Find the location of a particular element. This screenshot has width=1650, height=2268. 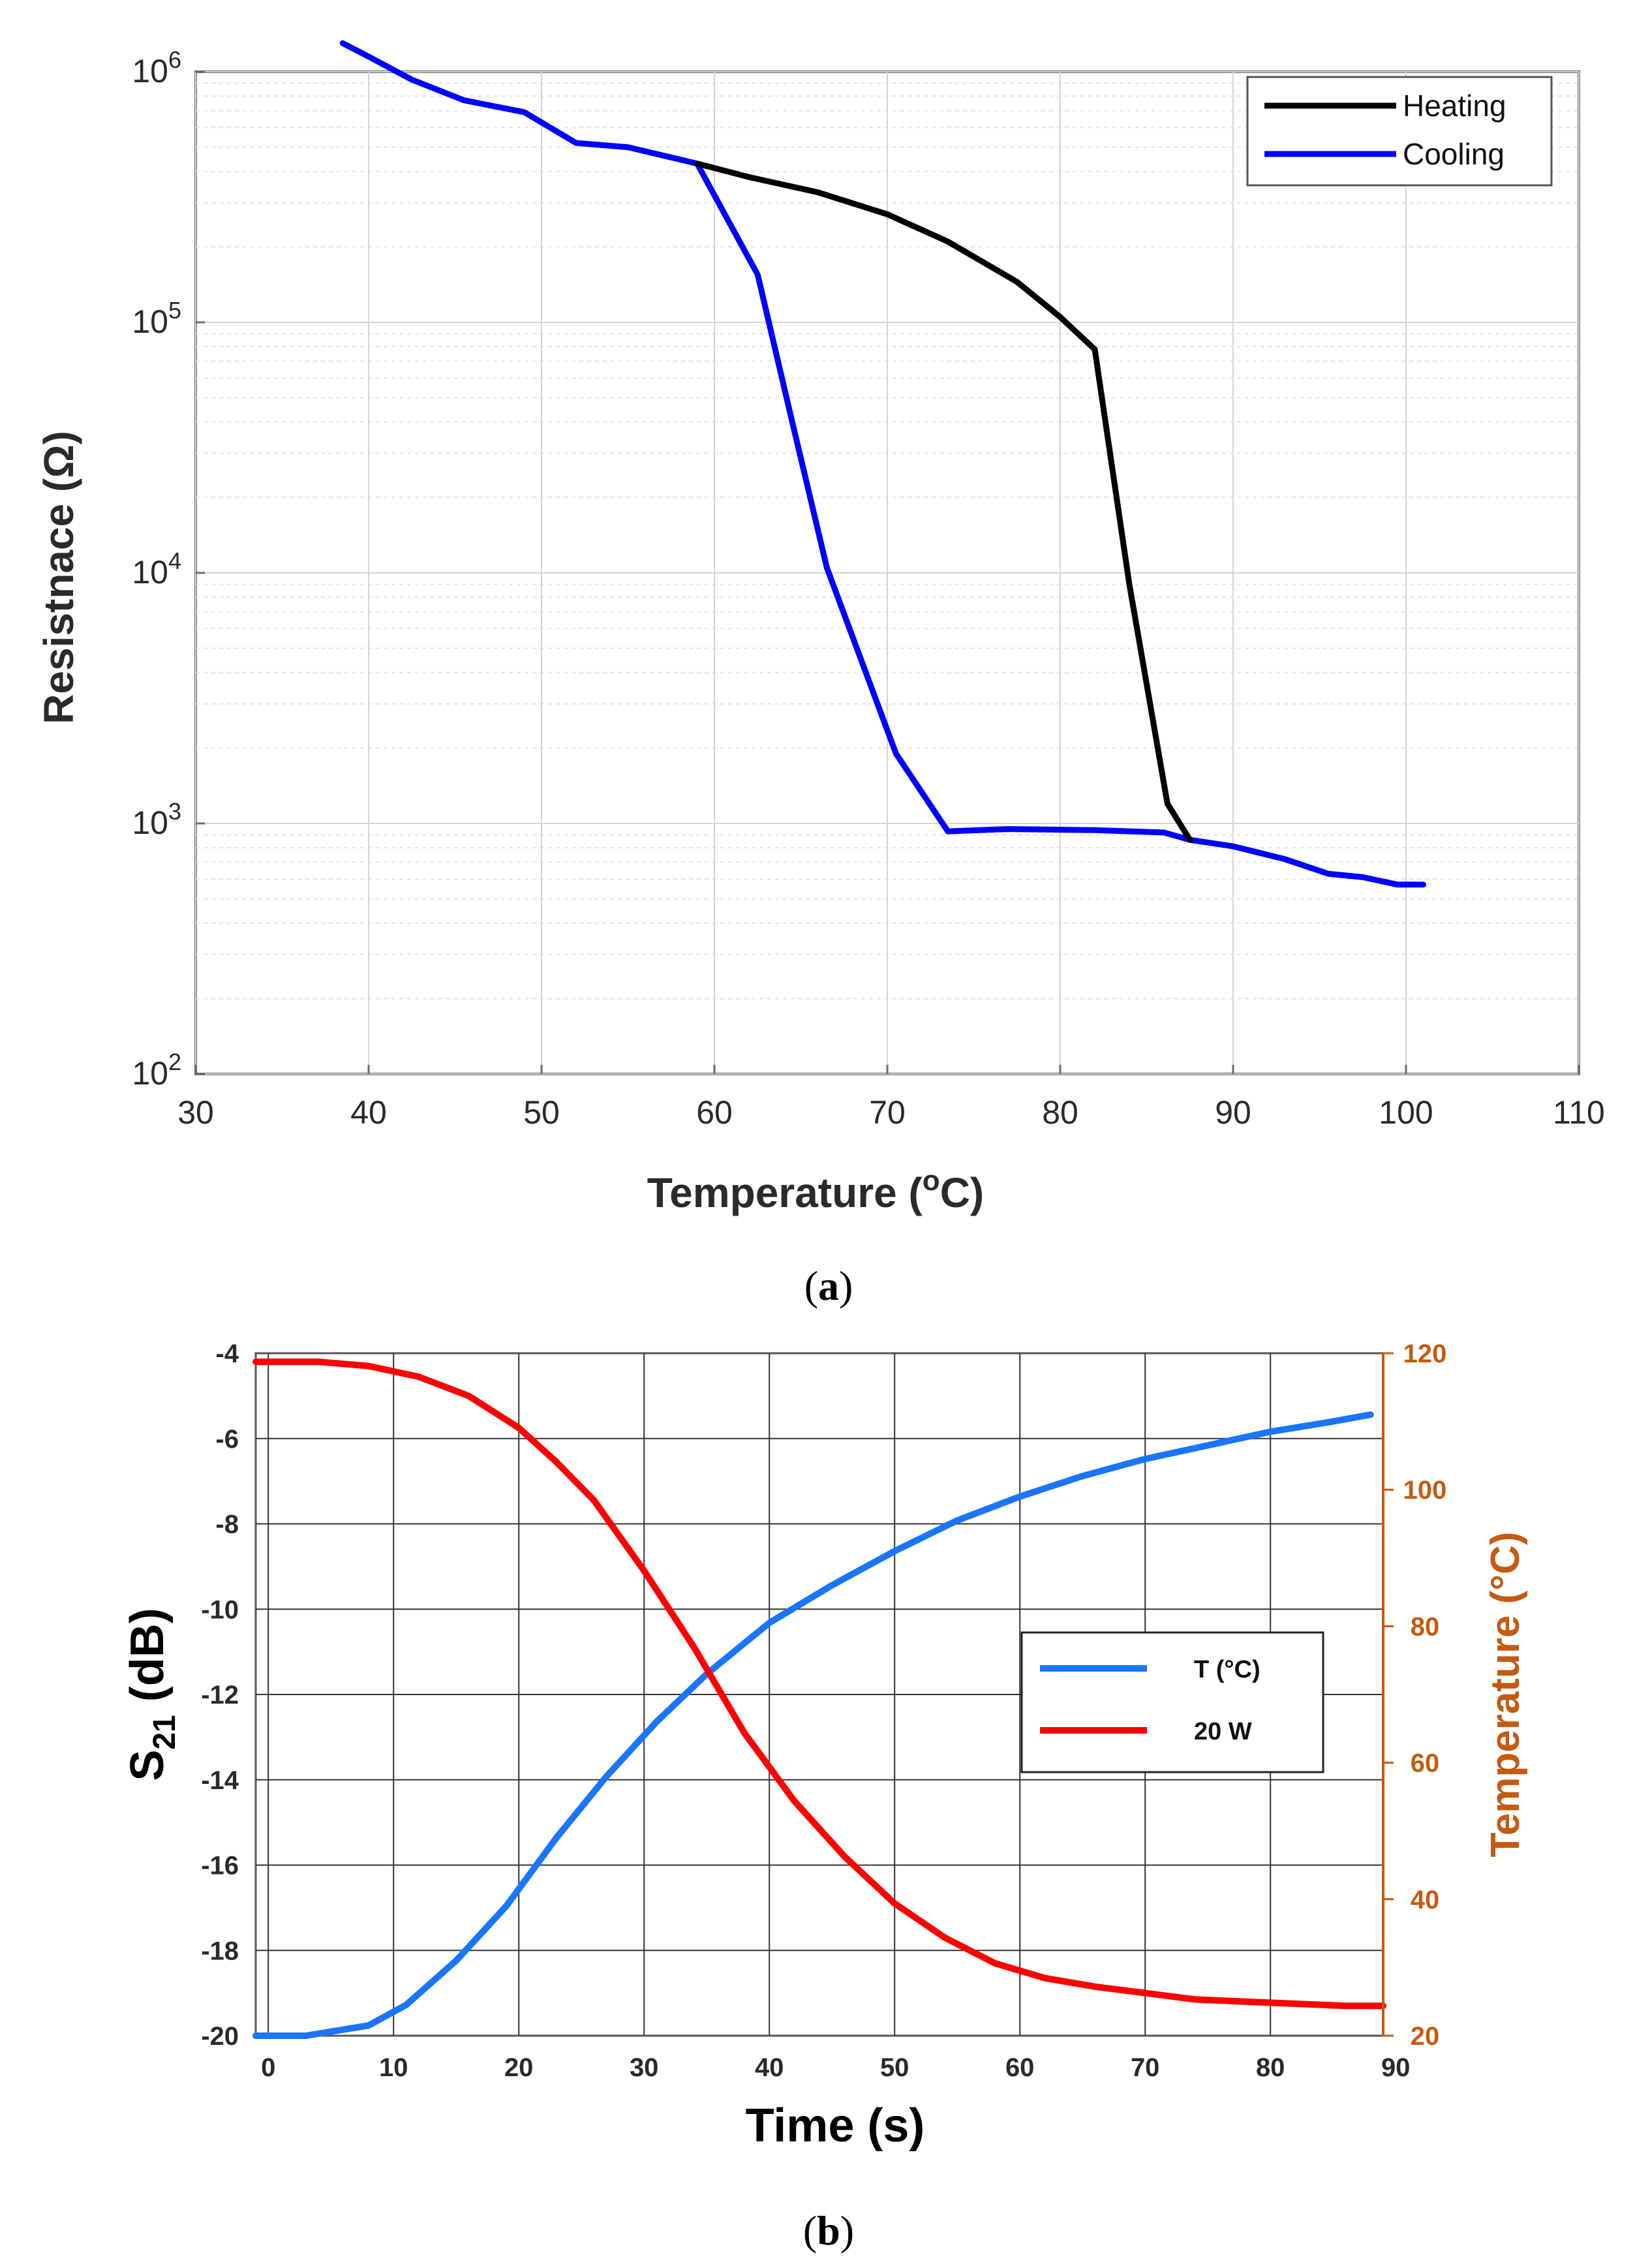

y-tick-label: -6 is located at coordinates (227, 1440).